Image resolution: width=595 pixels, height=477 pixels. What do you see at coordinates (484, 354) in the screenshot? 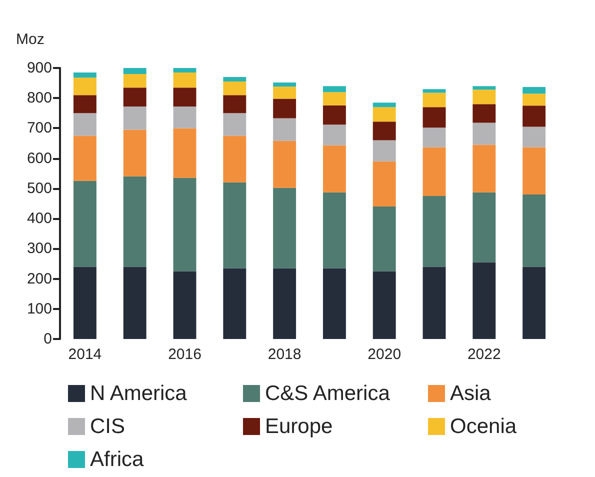
I see `x-tick-label: 2022` at bounding box center [484, 354].